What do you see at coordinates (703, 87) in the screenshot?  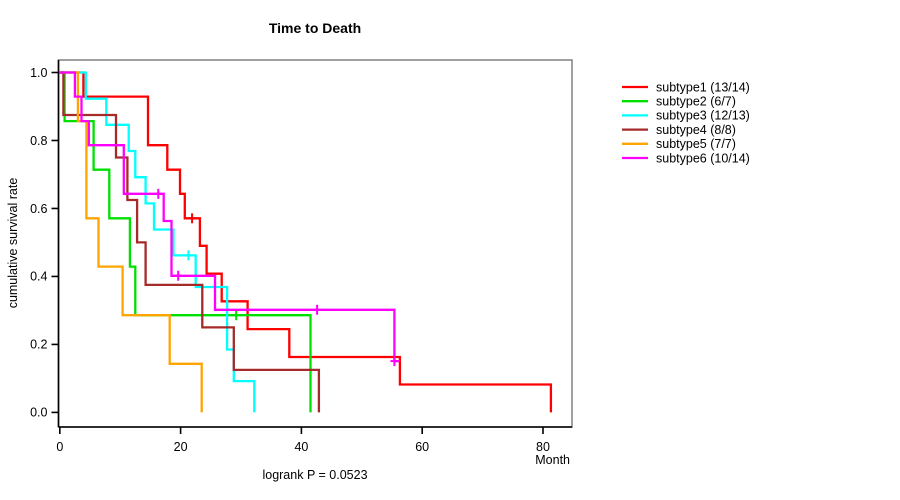 I see `legend-label-subtype1: subtype1 (13/14)` at bounding box center [703, 87].